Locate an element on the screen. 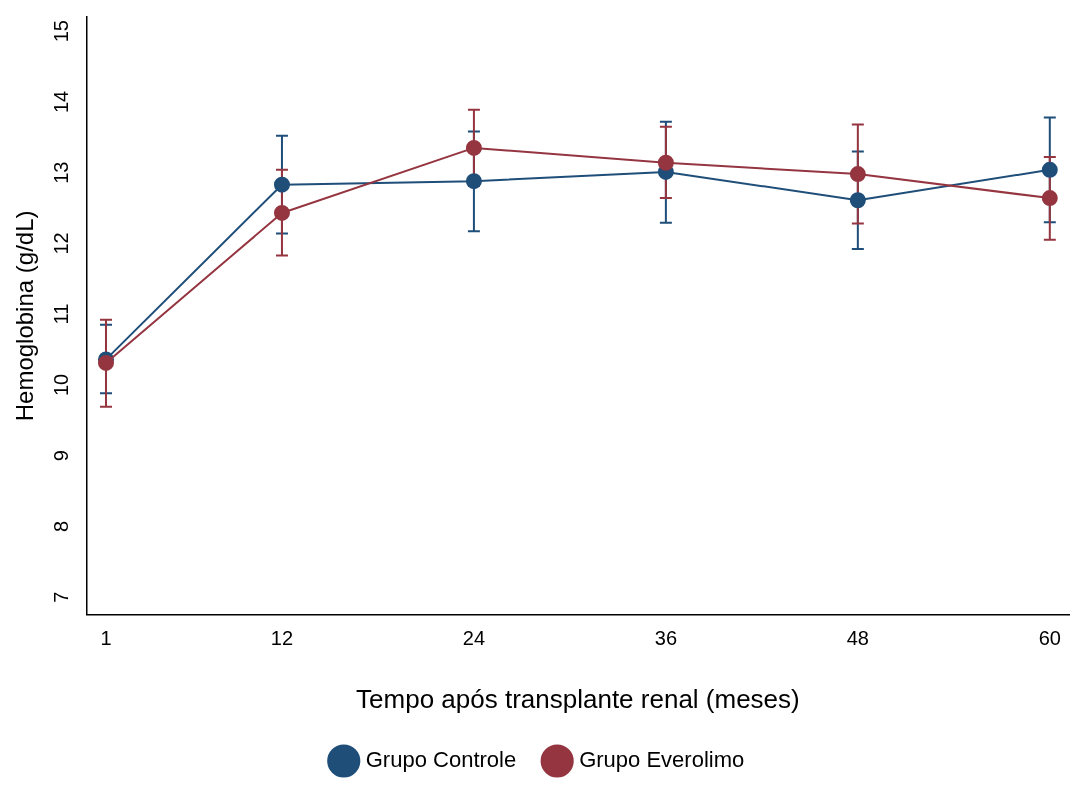 This screenshot has height=790, width=1089. y-tick-label: 14 is located at coordinates (61, 102).